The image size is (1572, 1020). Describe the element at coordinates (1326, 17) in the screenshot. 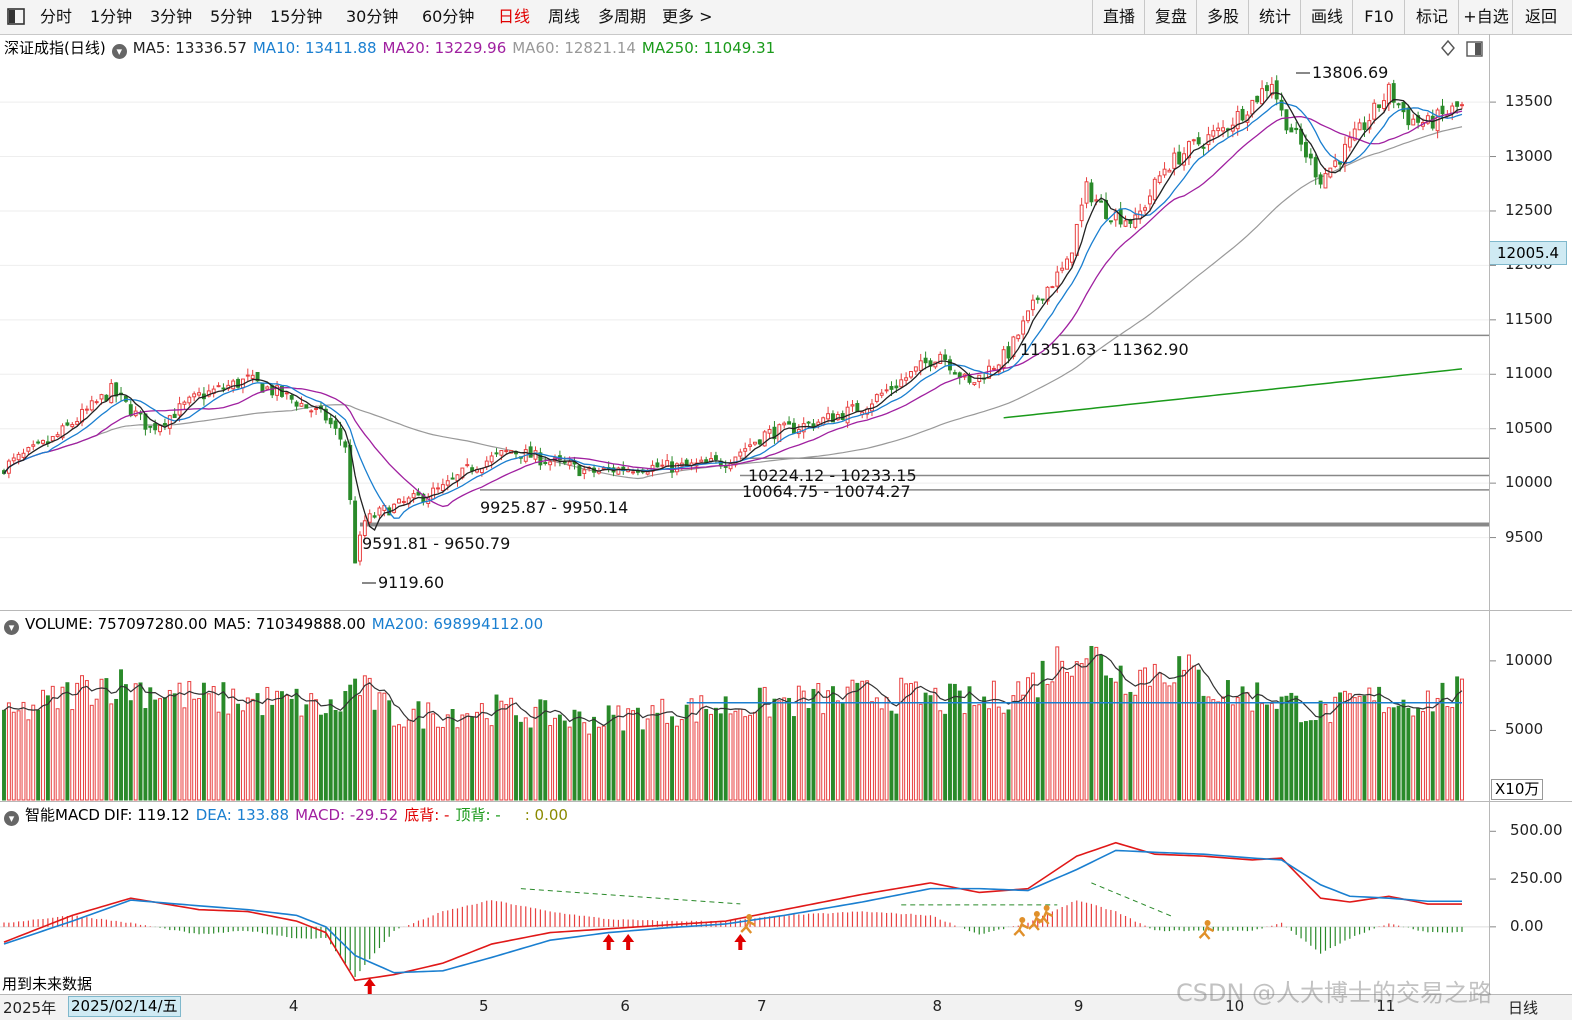

I see `toolbar-button-4: 画线` at that location.